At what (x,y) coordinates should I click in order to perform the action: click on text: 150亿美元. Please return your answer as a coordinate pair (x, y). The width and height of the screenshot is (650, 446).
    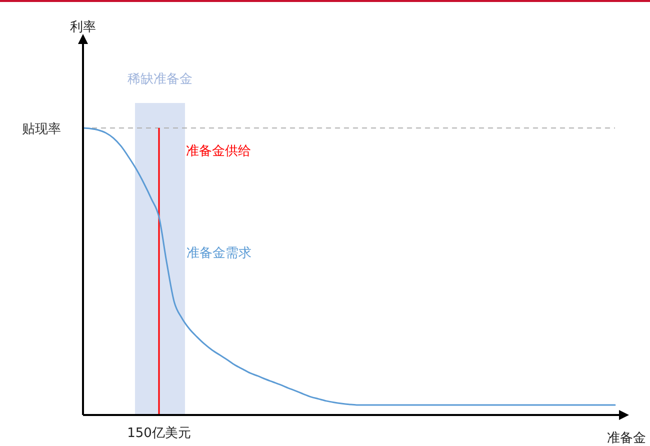
    Looking at the image, I should click on (159, 433).